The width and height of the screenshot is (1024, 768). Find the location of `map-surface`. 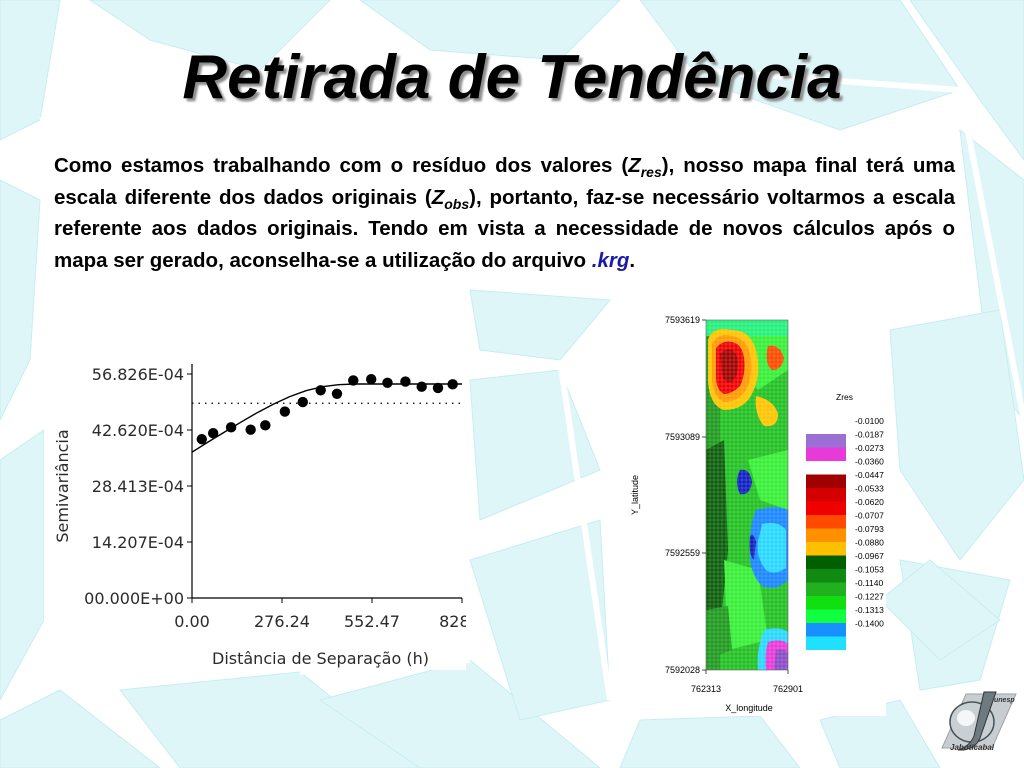

map-surface is located at coordinates (747, 495).